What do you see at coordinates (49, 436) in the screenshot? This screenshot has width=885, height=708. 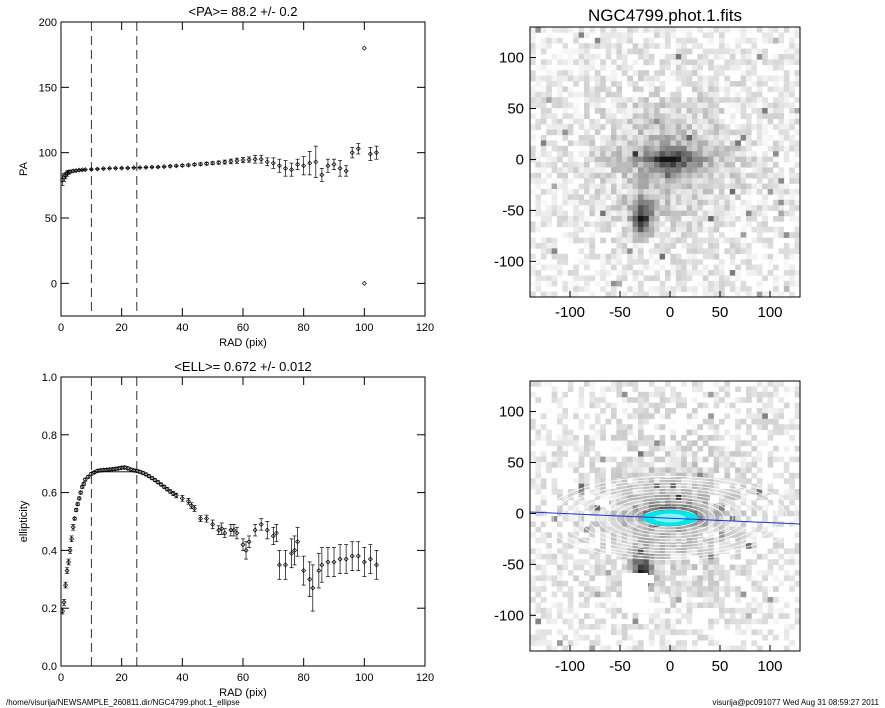 I see `y-tick-label: 0.8` at bounding box center [49, 436].